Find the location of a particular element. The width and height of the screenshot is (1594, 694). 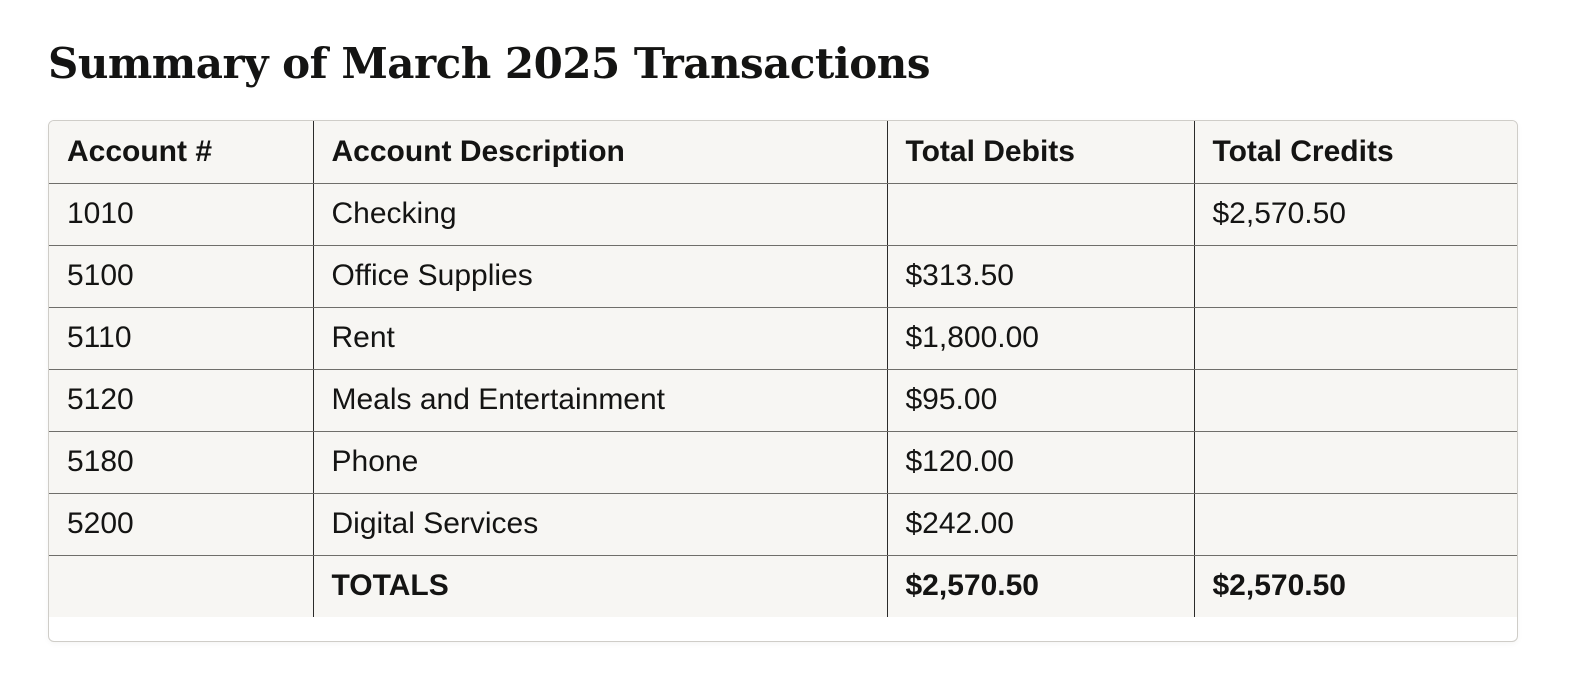

debit-cell: $313.50 is located at coordinates (1041, 276).